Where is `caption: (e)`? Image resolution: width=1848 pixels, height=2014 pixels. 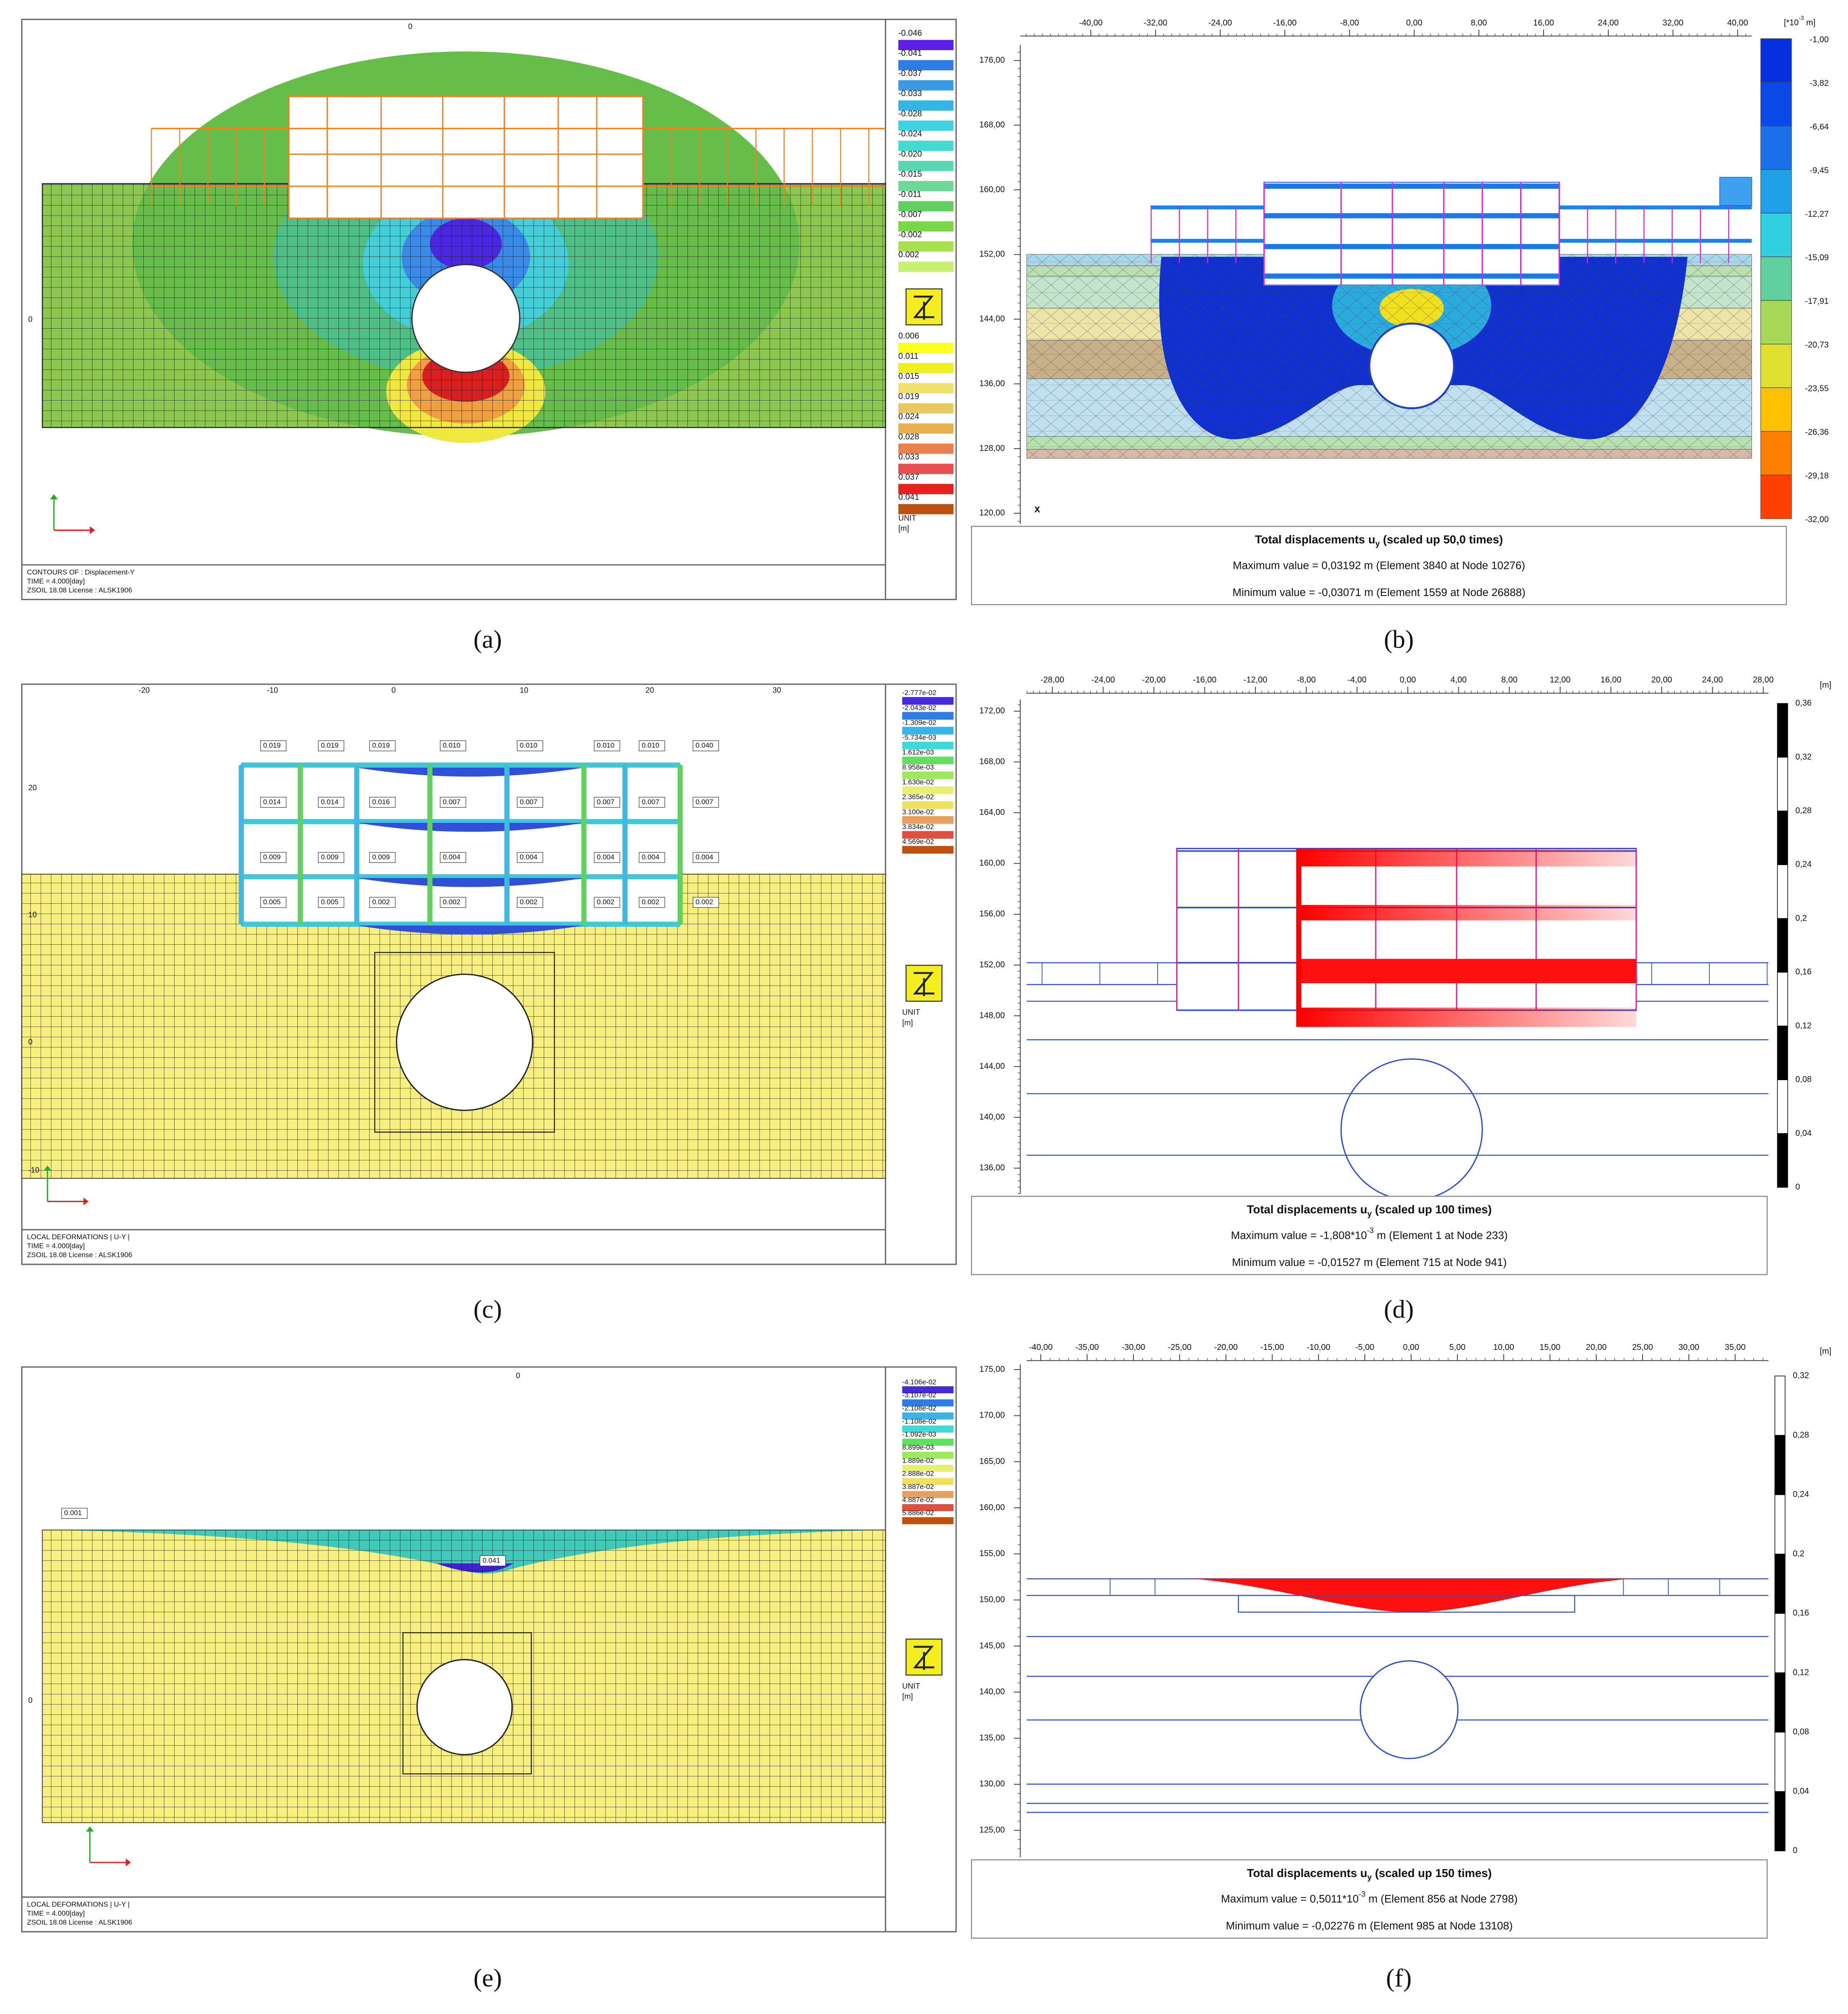
caption: (e) is located at coordinates (488, 1978).